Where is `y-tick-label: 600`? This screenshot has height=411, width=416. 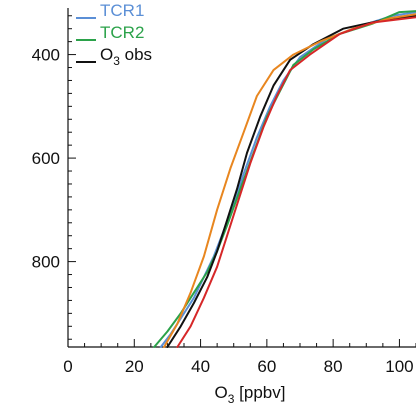 y-tick-label: 600 is located at coordinates (46, 158).